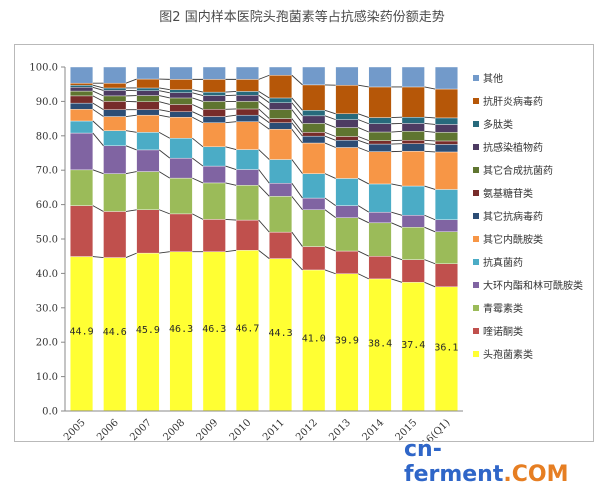  Describe the element at coordinates (513, 147) in the screenshot. I see `legend-label: 抗感染植物药` at that location.